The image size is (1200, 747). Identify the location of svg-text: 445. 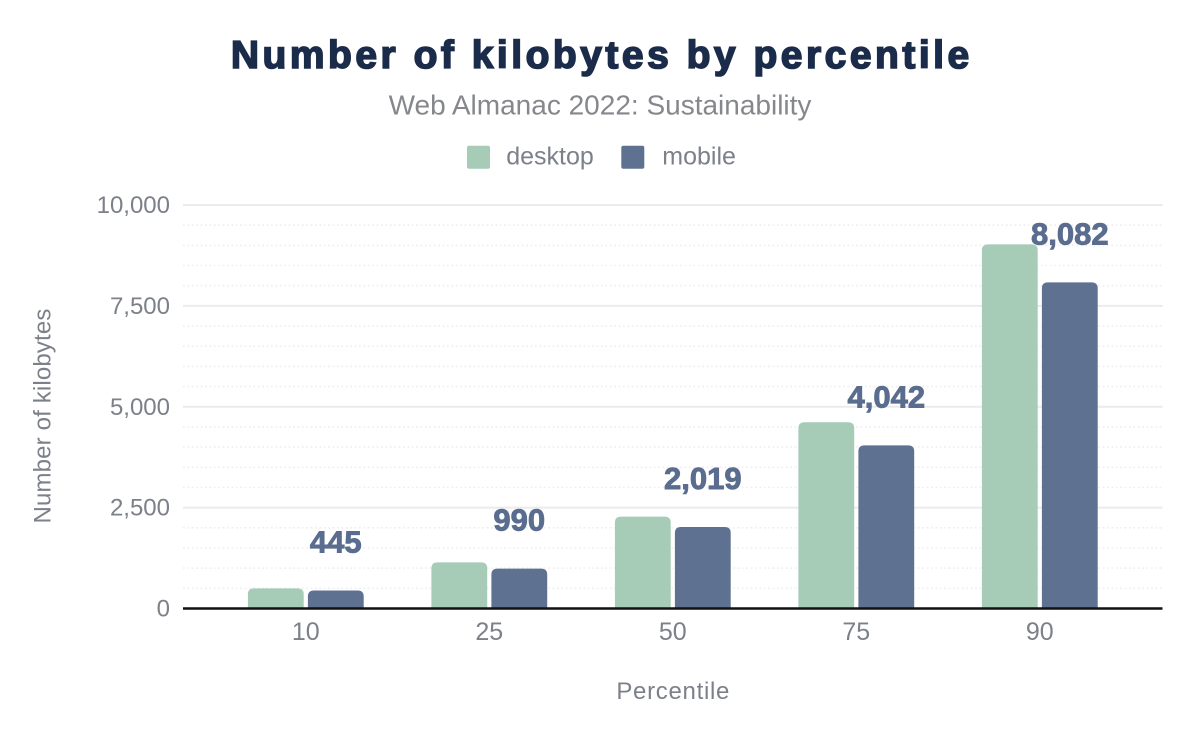
(336, 542).